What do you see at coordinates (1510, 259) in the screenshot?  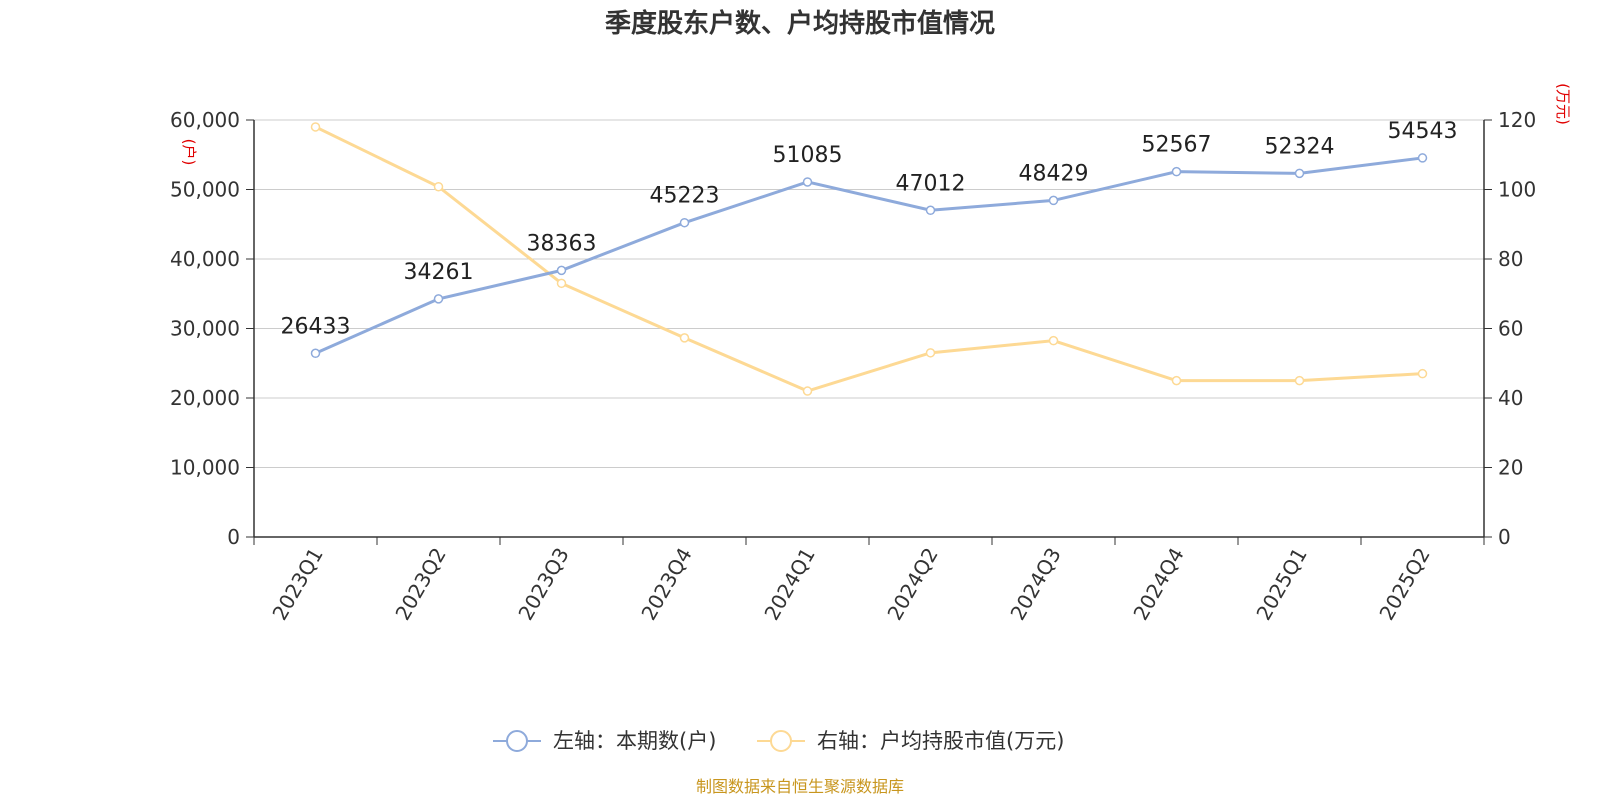 I see `right-tick-label: 80` at bounding box center [1510, 259].